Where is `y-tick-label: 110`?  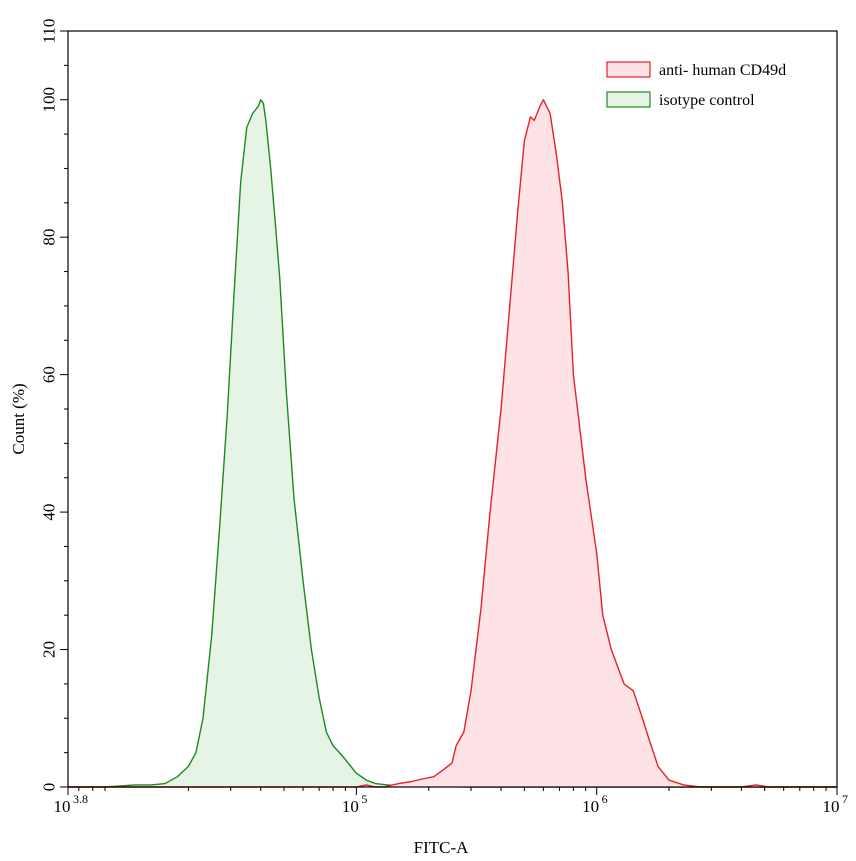
y-tick-label: 110 is located at coordinates (49, 31).